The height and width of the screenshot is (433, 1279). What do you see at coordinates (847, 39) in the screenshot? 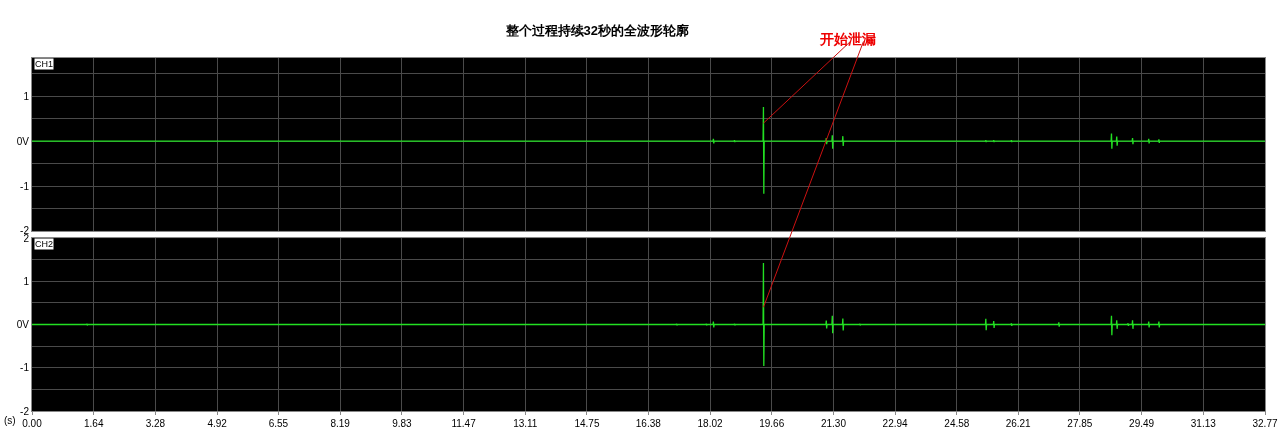
I see `annotation: 开始泄漏` at bounding box center [847, 39].